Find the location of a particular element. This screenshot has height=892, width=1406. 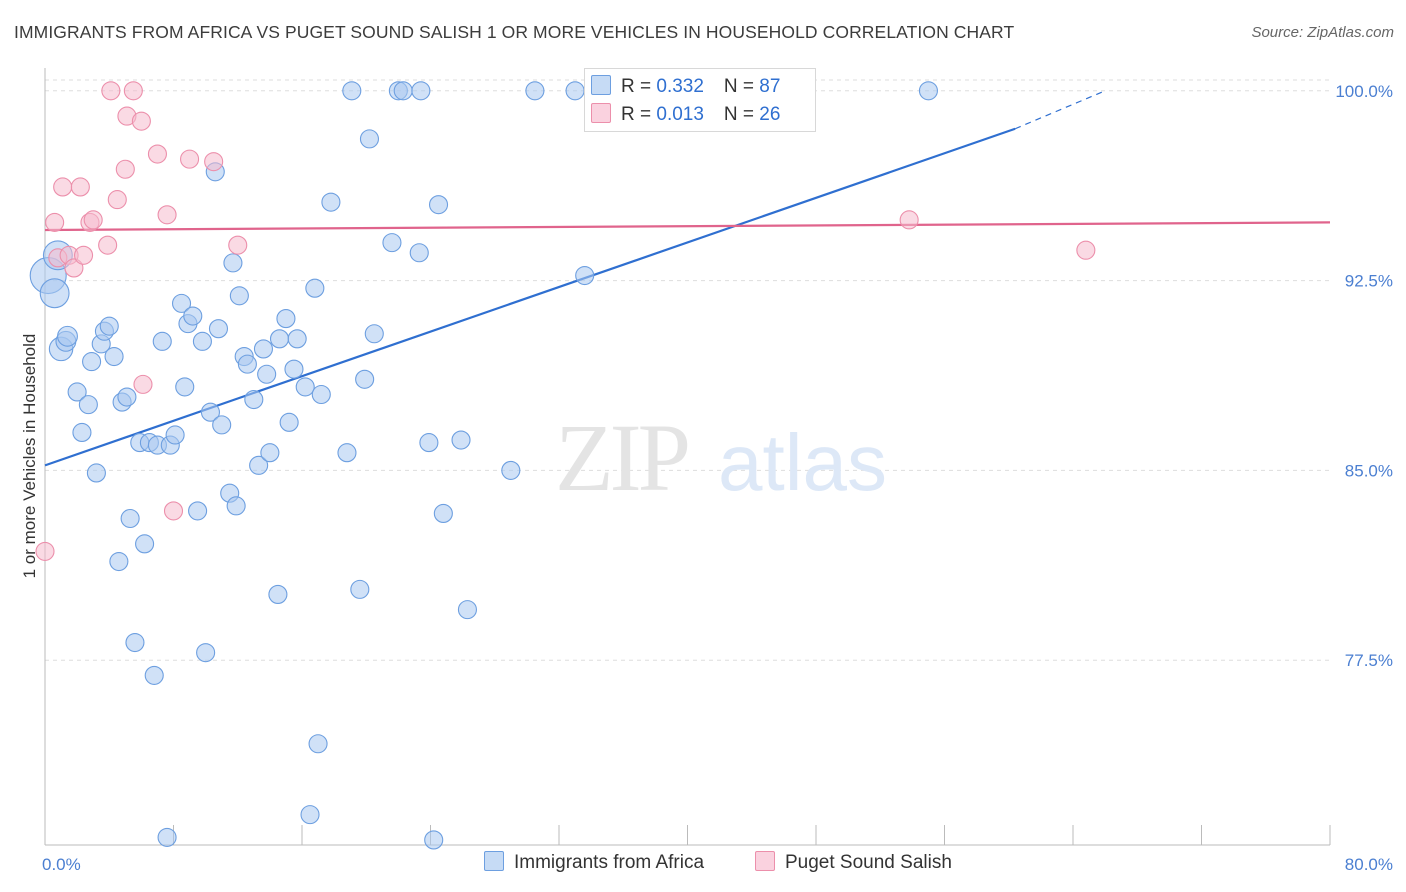

watermark: ZIP atlas is located at coordinates (721, 457).